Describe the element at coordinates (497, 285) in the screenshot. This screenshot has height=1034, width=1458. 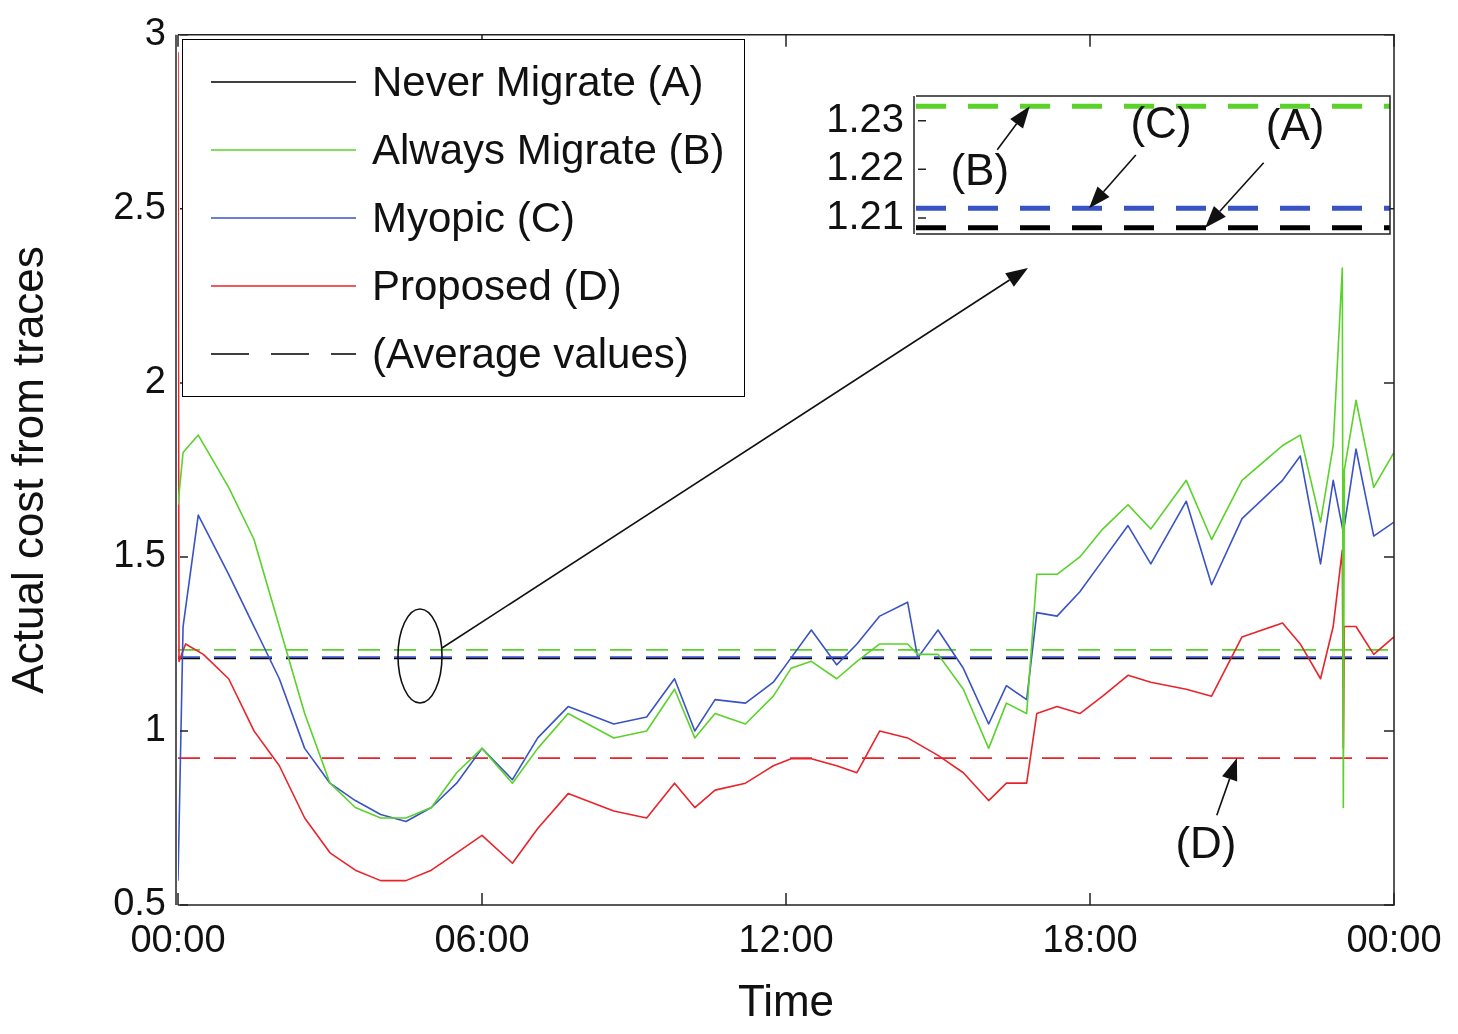
I see `legend-label: Proposed (D)` at that location.